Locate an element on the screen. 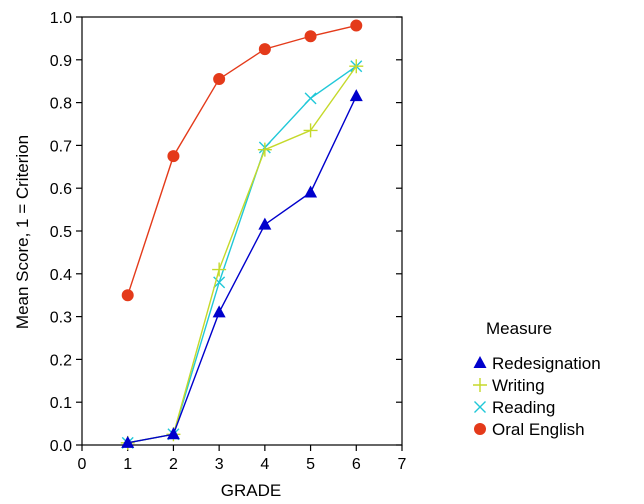 The height and width of the screenshot is (504, 644). y-tick-label: 0.6 is located at coordinates (61, 189).